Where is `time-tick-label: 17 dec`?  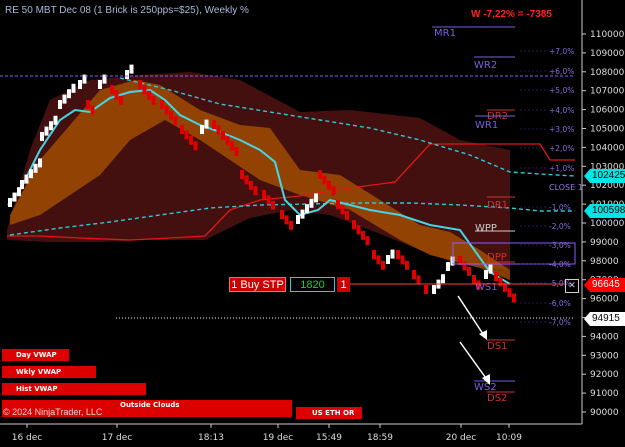 time-tick-label: 17 dec is located at coordinates (117, 438).